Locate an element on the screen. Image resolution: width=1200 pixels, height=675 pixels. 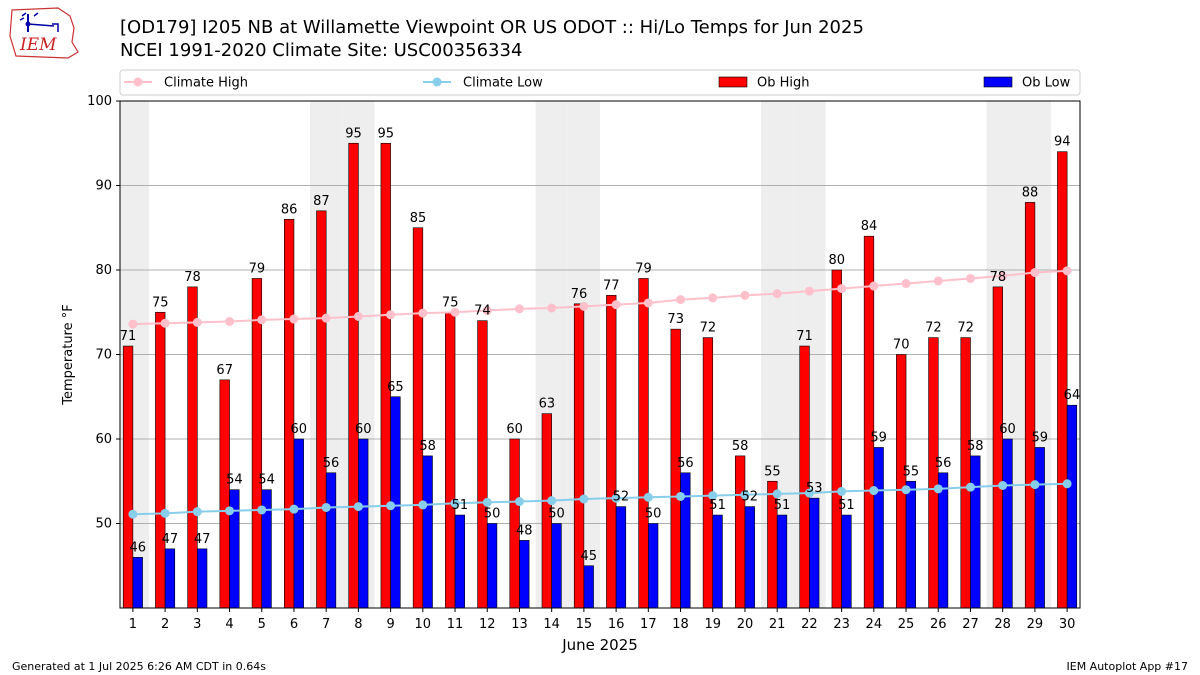
x-tick-label: 25 is located at coordinates (906, 624).